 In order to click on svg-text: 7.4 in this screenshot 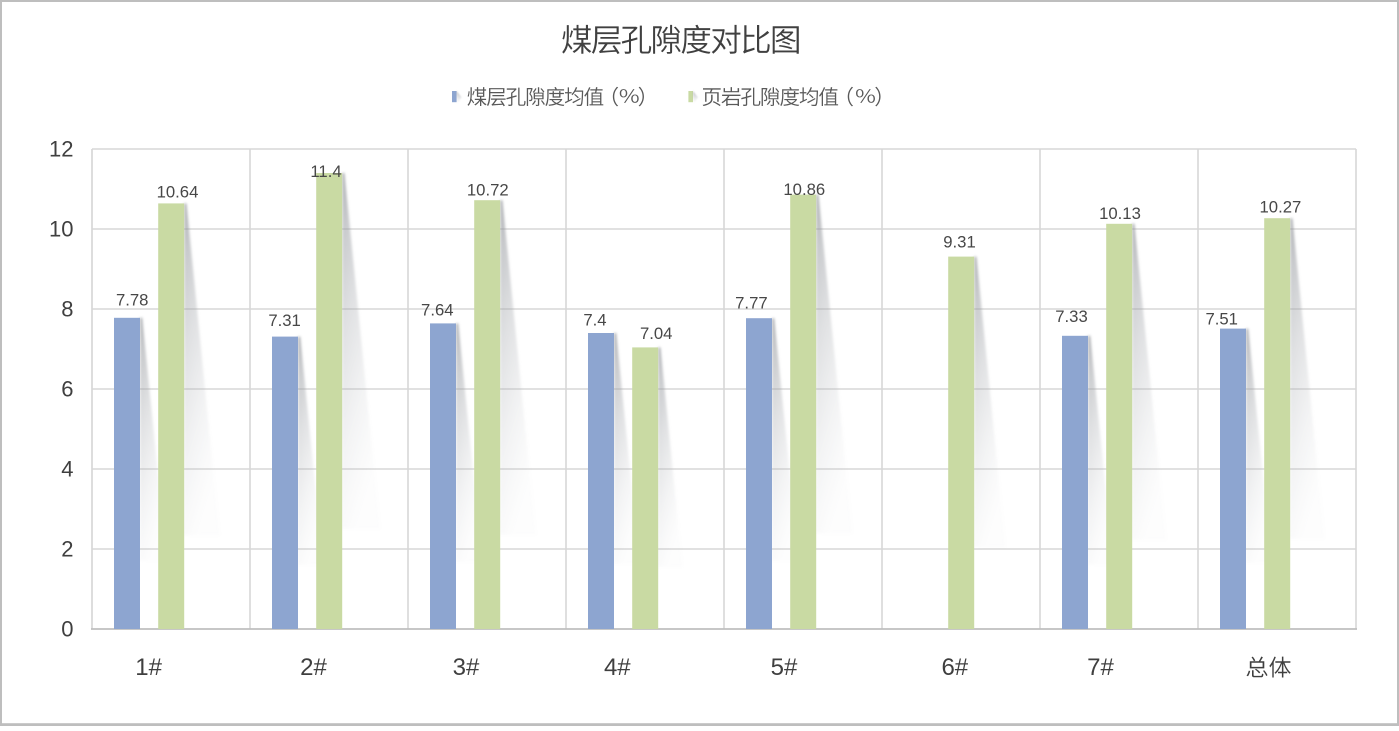, I will do `click(594, 320)`.